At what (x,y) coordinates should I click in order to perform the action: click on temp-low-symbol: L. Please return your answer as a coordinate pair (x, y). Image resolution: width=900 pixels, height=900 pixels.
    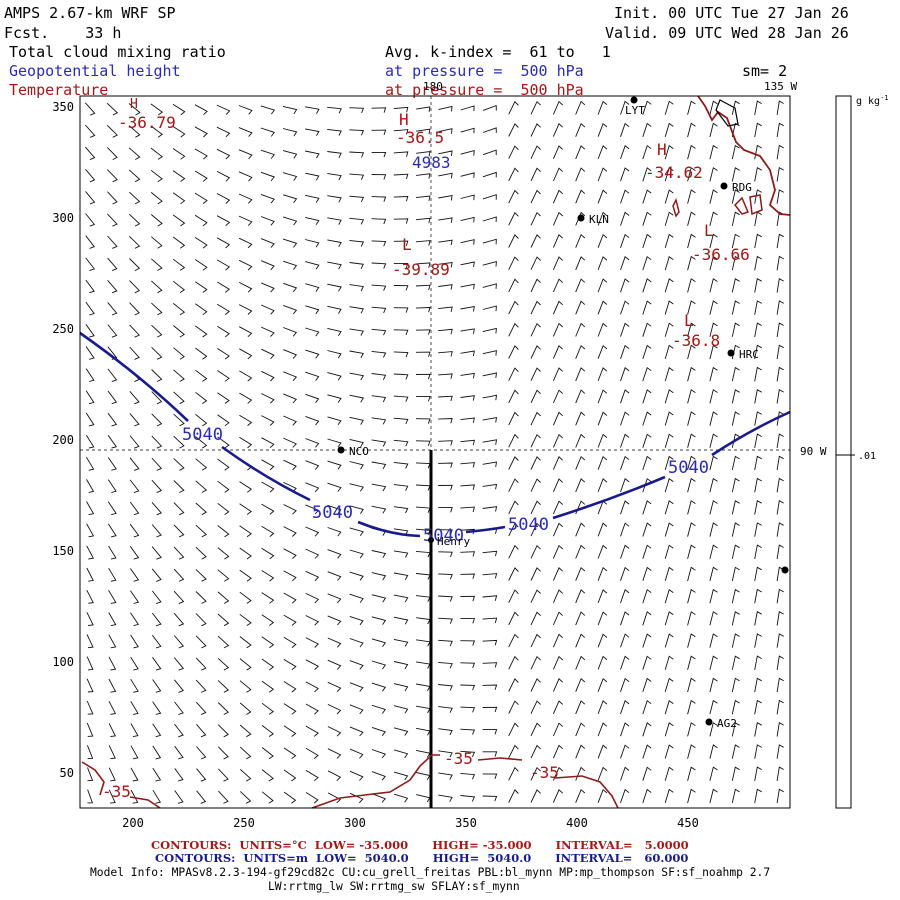
    Looking at the image, I should click on (689, 320).